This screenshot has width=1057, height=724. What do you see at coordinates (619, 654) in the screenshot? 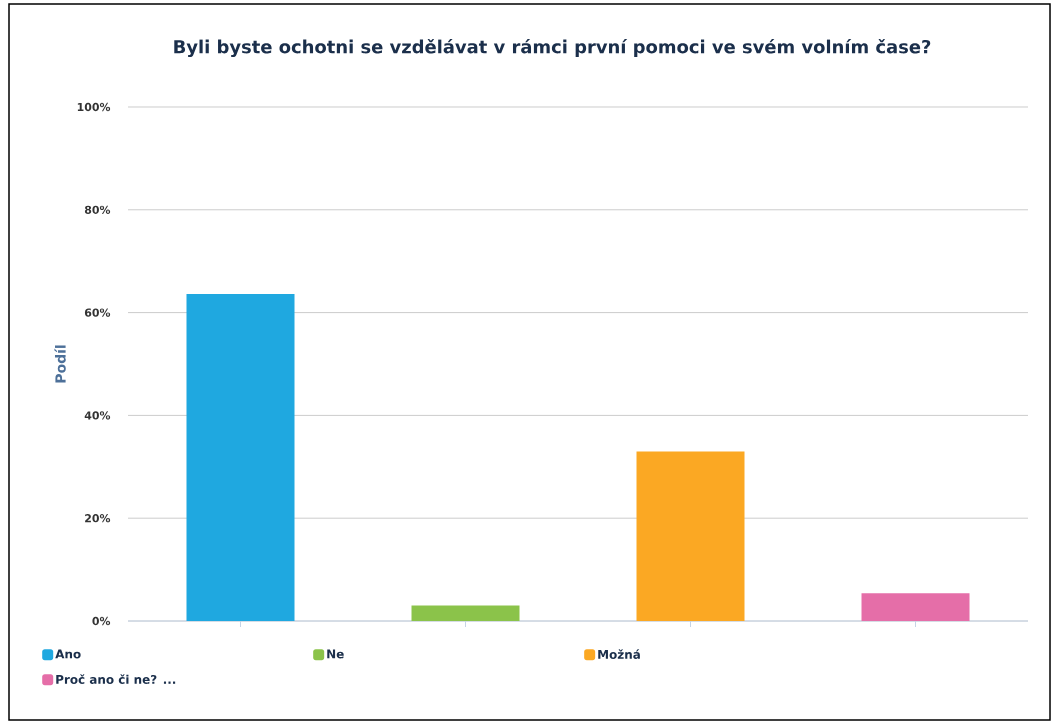
I see `legend-label: Možná` at bounding box center [619, 654].